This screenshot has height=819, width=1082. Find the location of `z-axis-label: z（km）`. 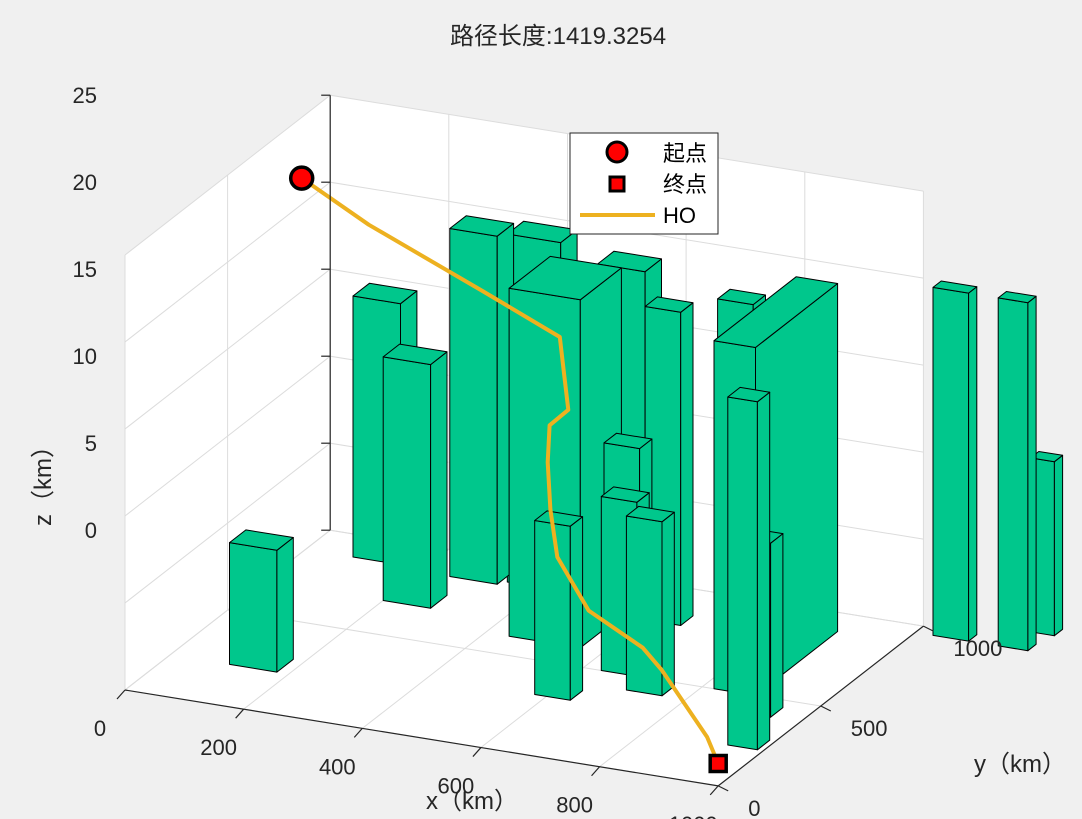

z-axis-label: z（km） is located at coordinates (43, 480).